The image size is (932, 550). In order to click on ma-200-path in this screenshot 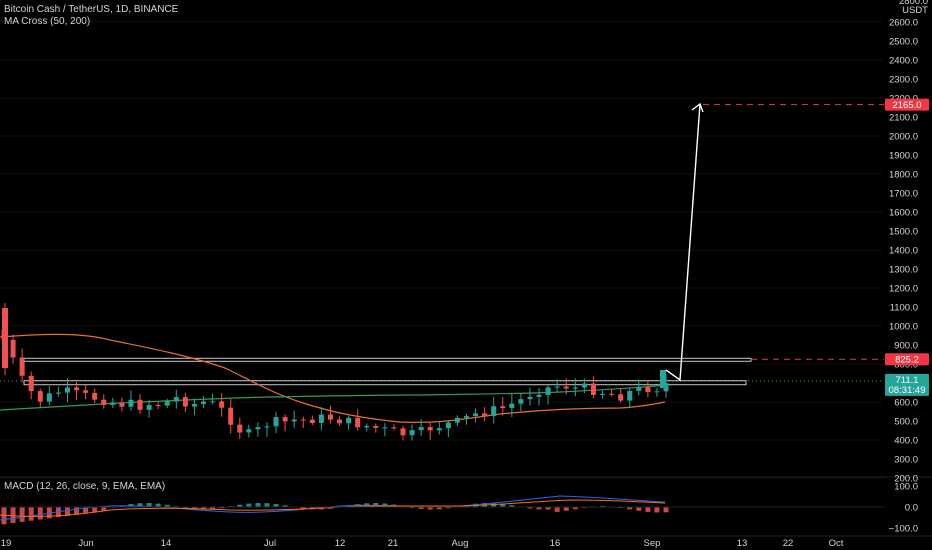, I will do `click(333, 378)`.